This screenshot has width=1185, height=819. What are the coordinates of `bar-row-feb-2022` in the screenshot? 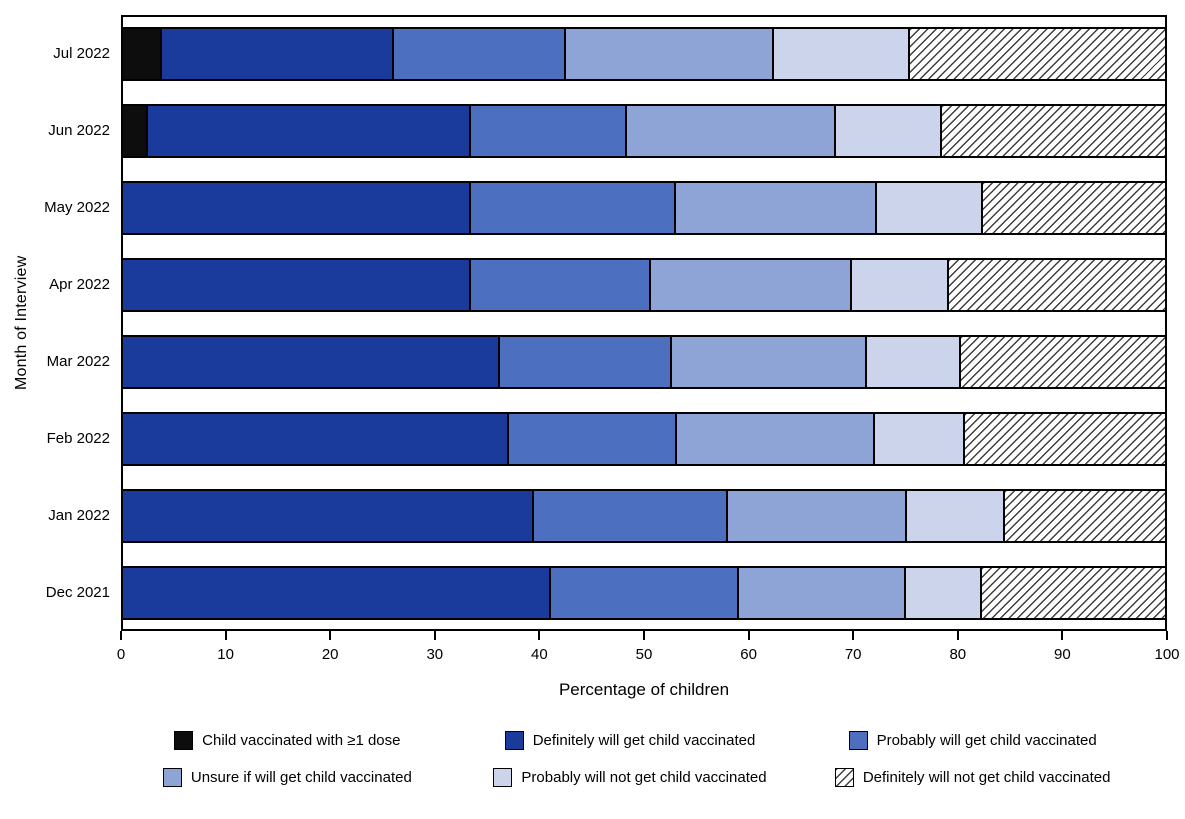 It's located at (644, 438).